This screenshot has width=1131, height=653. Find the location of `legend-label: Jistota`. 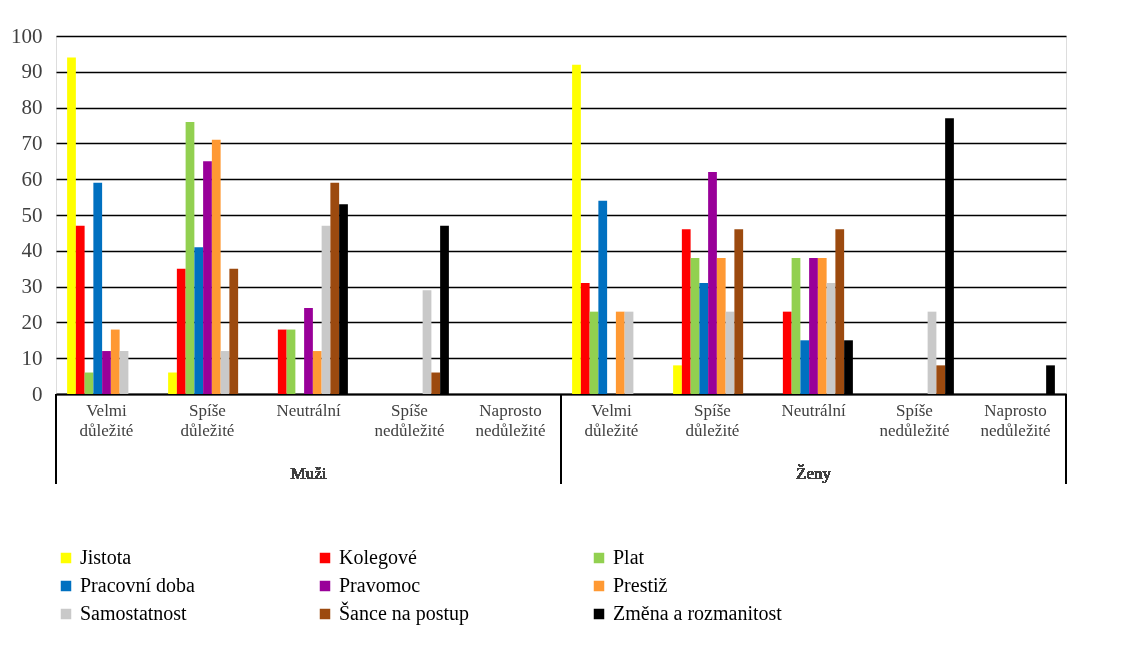

legend-label: Jistota is located at coordinates (106, 557).